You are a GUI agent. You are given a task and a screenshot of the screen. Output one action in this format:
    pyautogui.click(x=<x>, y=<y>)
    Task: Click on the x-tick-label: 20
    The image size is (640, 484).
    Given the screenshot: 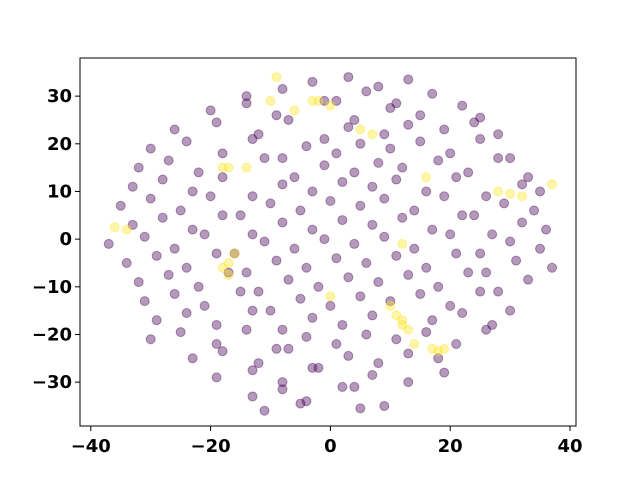 What is the action you would take?
    pyautogui.click(x=450, y=446)
    